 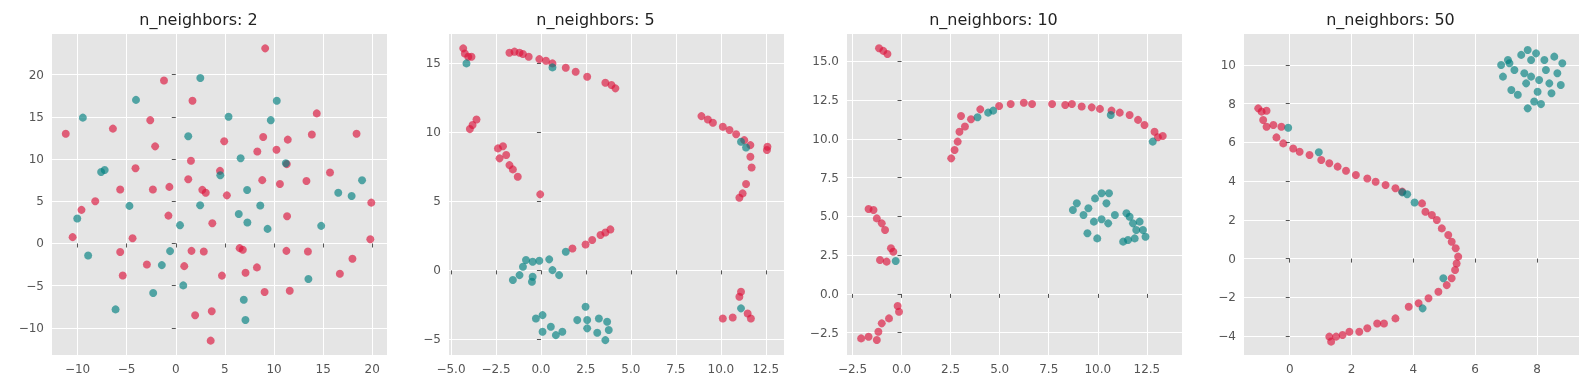 What do you see at coordinates (829, 255) in the screenshot?
I see `y-tick-label: 2.5` at bounding box center [829, 255].